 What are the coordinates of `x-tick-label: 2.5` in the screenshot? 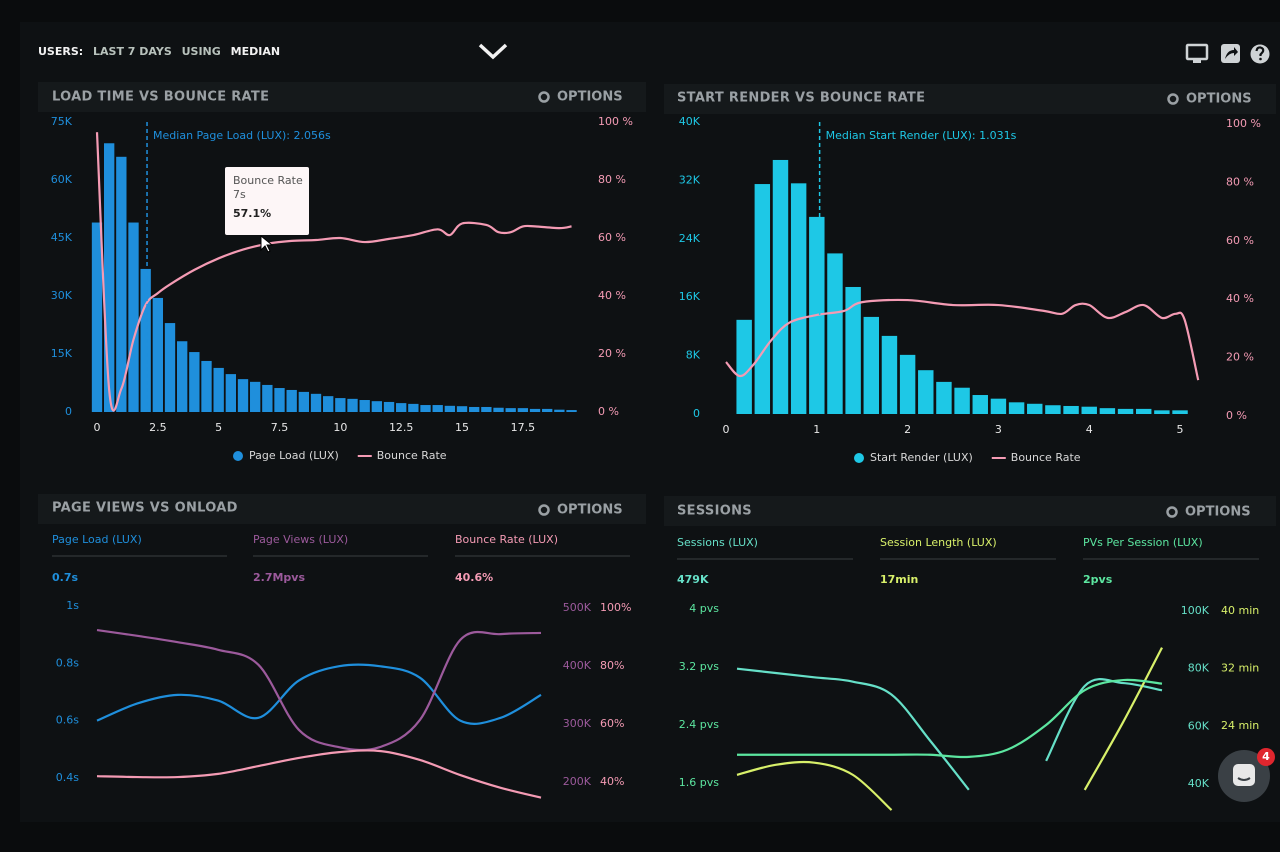 It's located at (158, 427).